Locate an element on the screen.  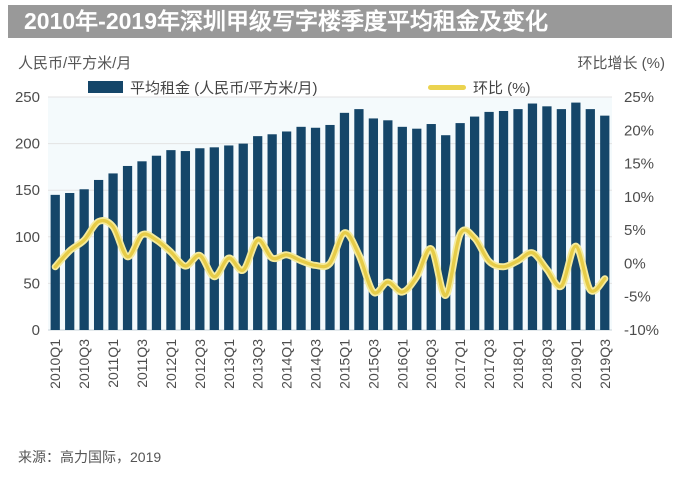
left-axis-ticks: 0 50 100 150 200 250 is located at coordinates (27, 214).